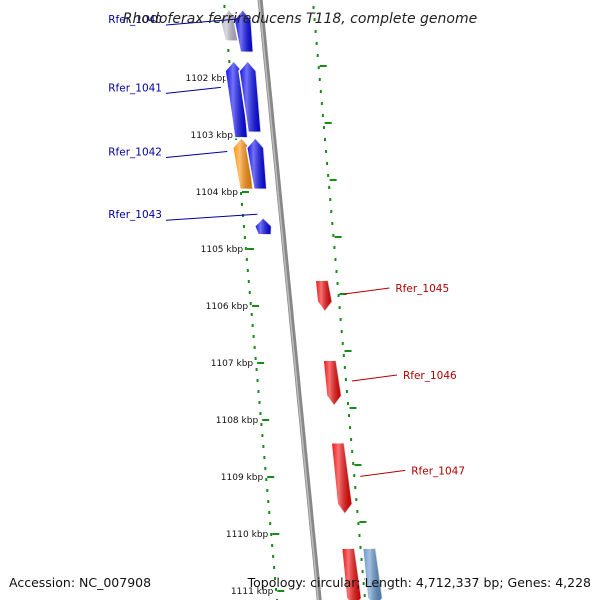  I want to click on kbp-tick-label: 1103 kbp, so click(212, 136).